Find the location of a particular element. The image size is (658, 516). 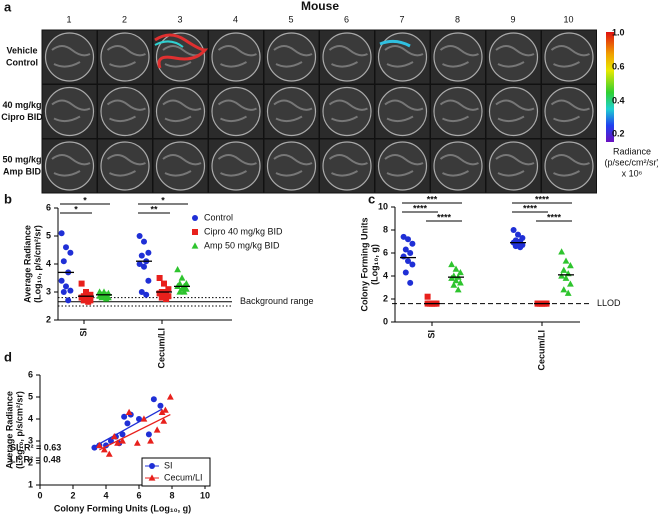

x-tick-label: SI is located at coordinates (83, 332).